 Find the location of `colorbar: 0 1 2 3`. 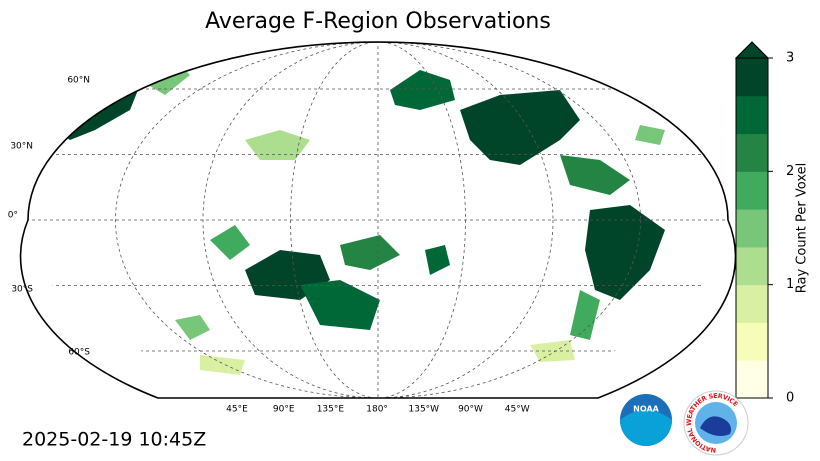

colorbar: 0 1 2 3 is located at coordinates (764, 223).